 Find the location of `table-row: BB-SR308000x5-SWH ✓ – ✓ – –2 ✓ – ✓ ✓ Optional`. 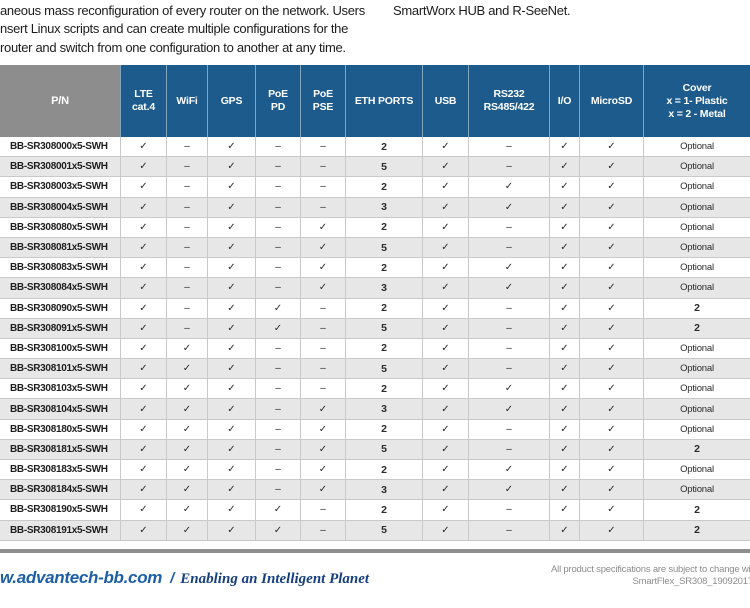

table-row: BB-SR308000x5-SWH ✓ – ✓ – –2 ✓ – ✓ ✓ Optional is located at coordinates (375, 147).